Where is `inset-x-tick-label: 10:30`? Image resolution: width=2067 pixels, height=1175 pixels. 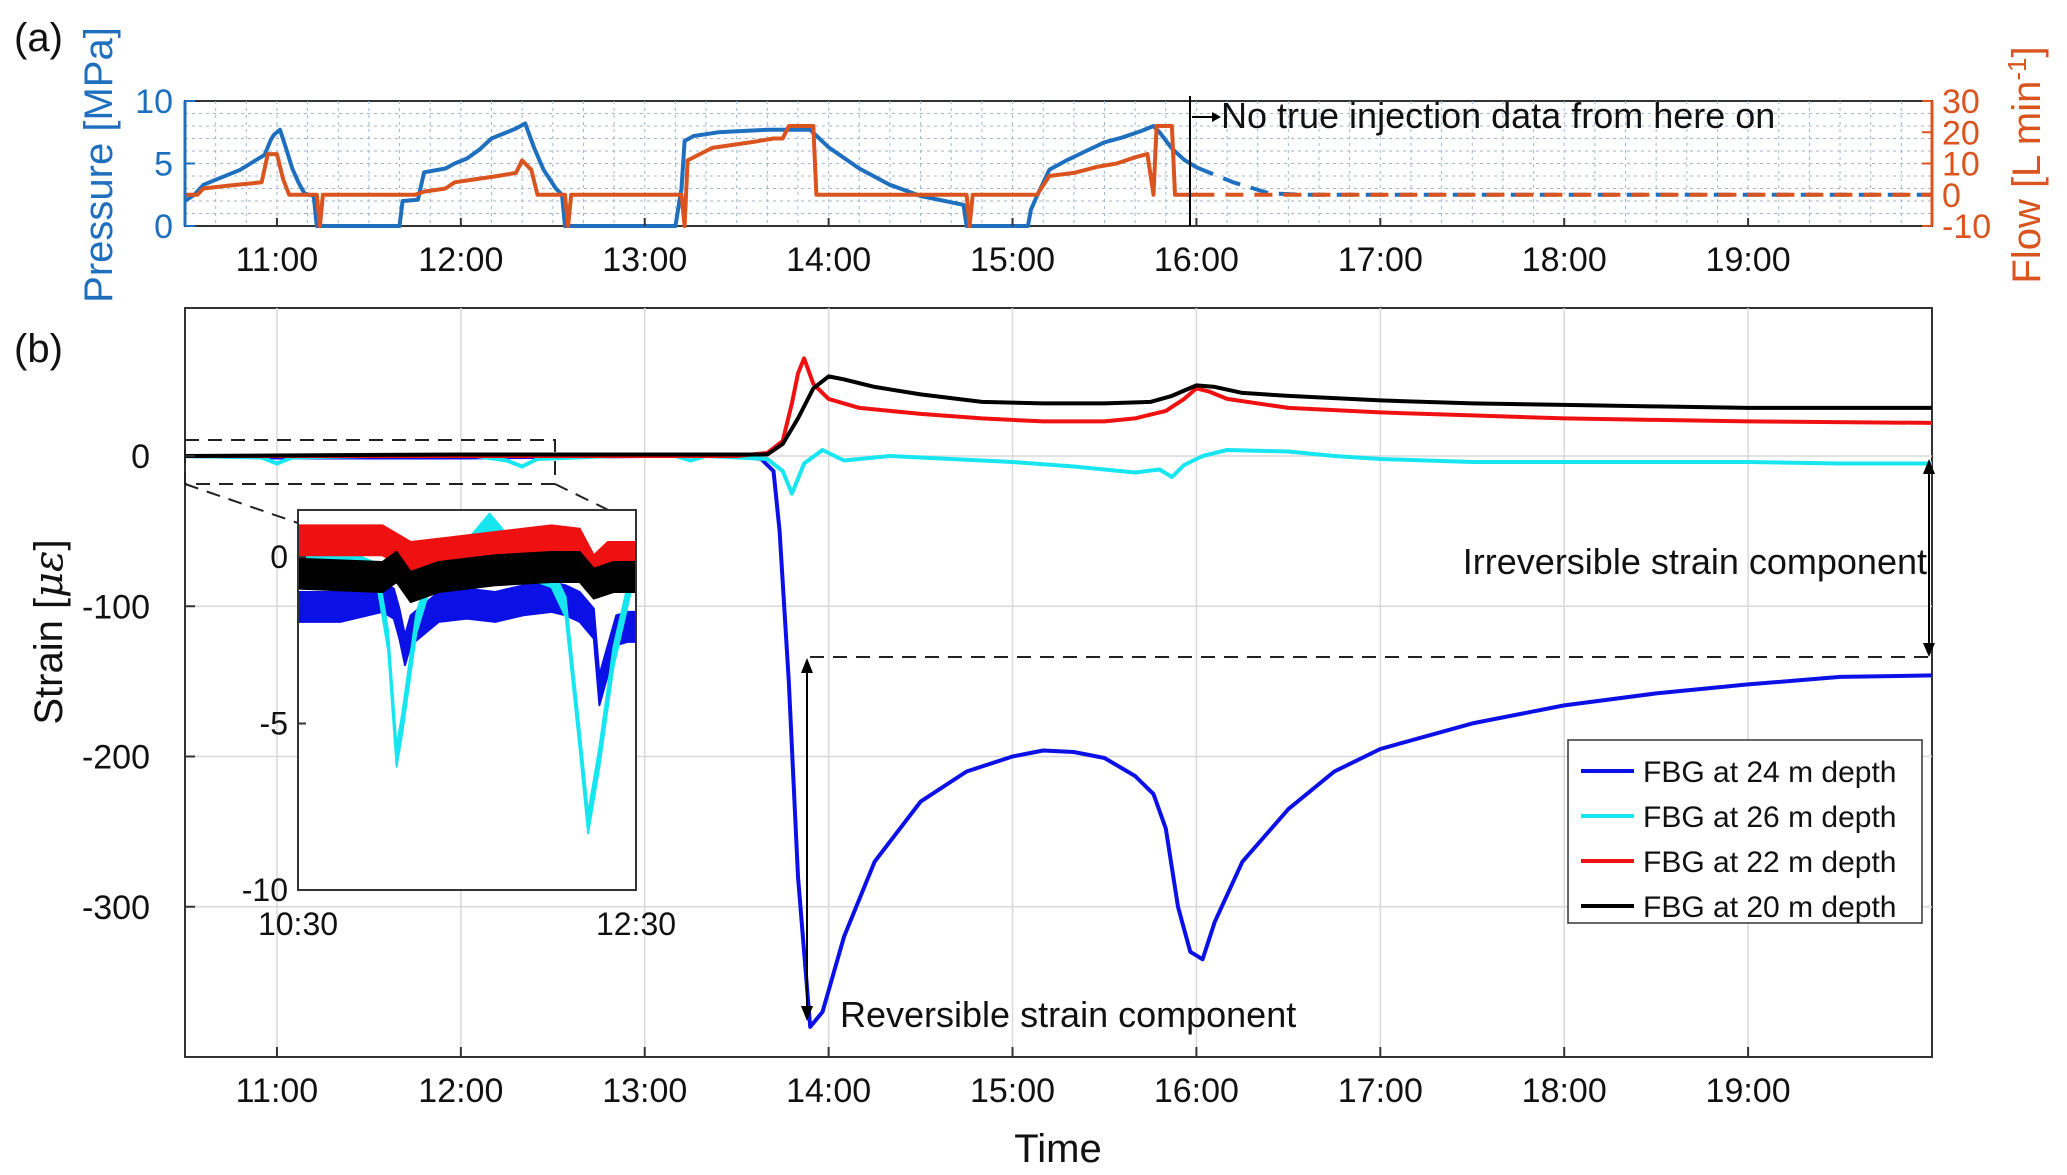 inset-x-tick-label: 10:30 is located at coordinates (298, 924).